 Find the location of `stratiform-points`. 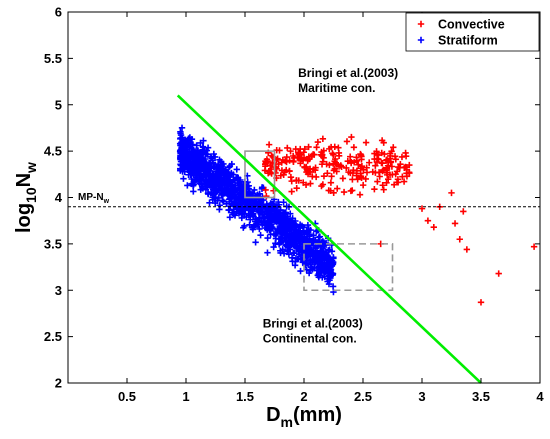

stratiform-points is located at coordinates (256, 210).